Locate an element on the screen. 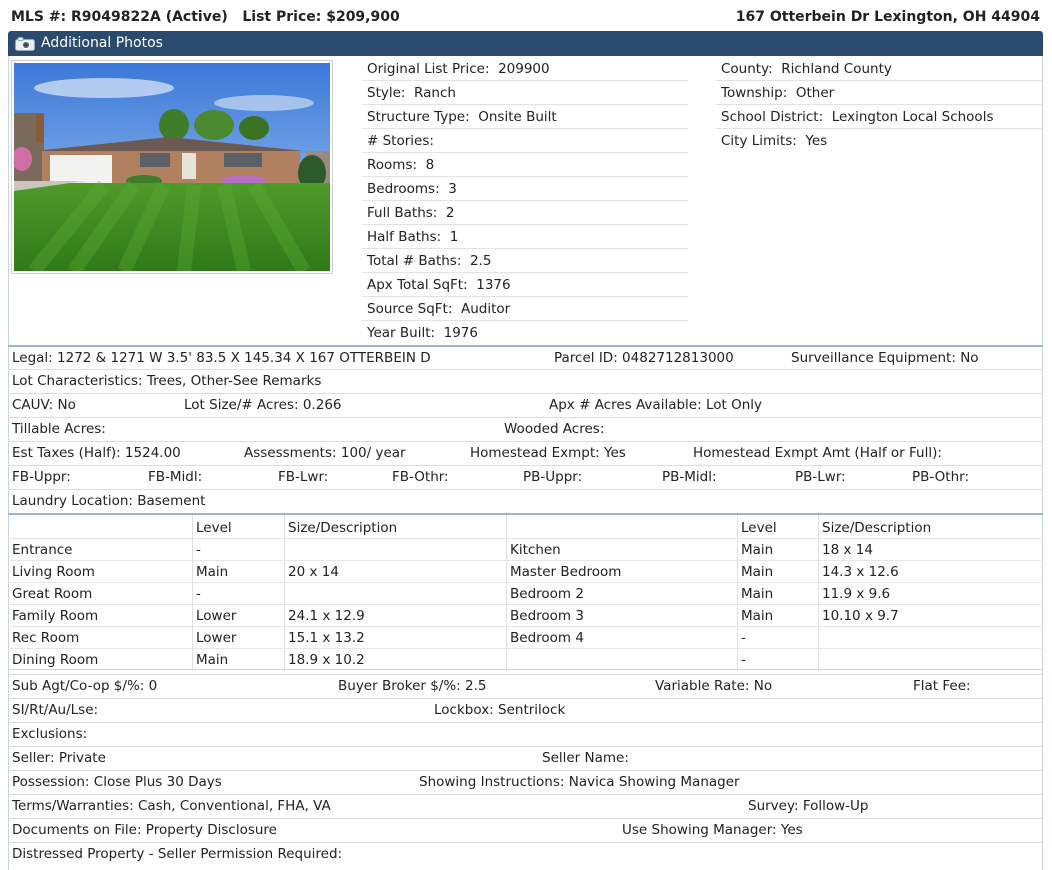  rooms-table-cell: Entrance is located at coordinates (42, 550).